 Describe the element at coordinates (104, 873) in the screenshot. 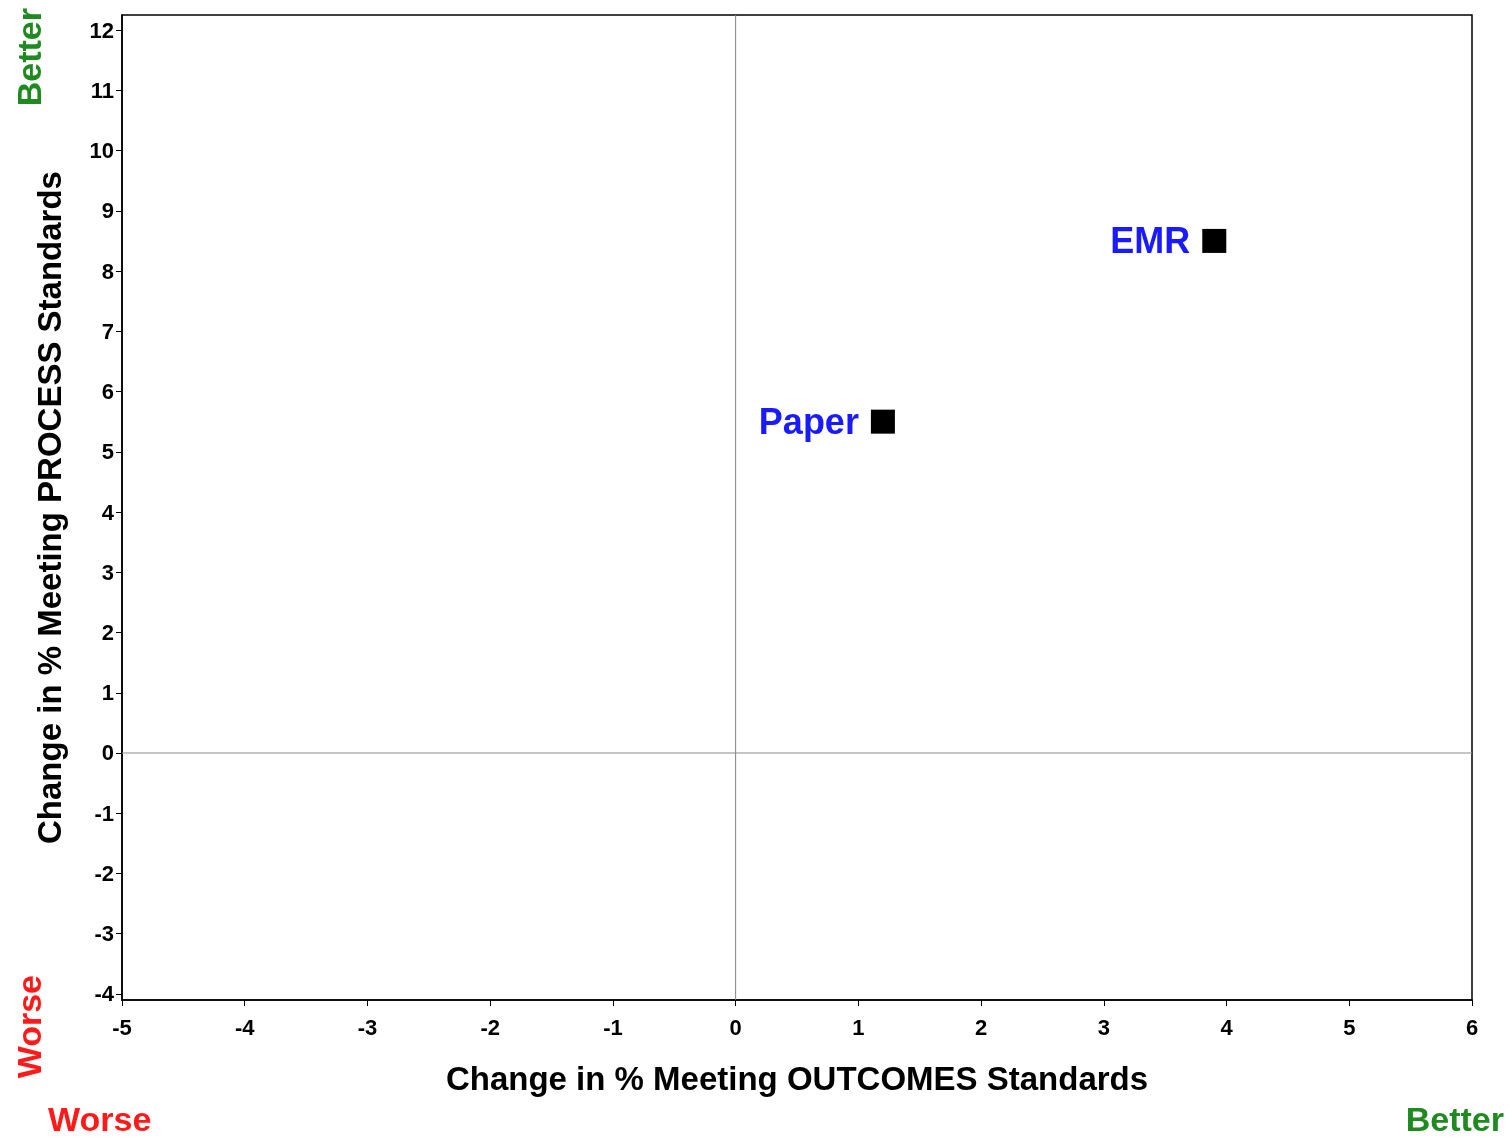

I see `y-tick-label: -2` at that location.